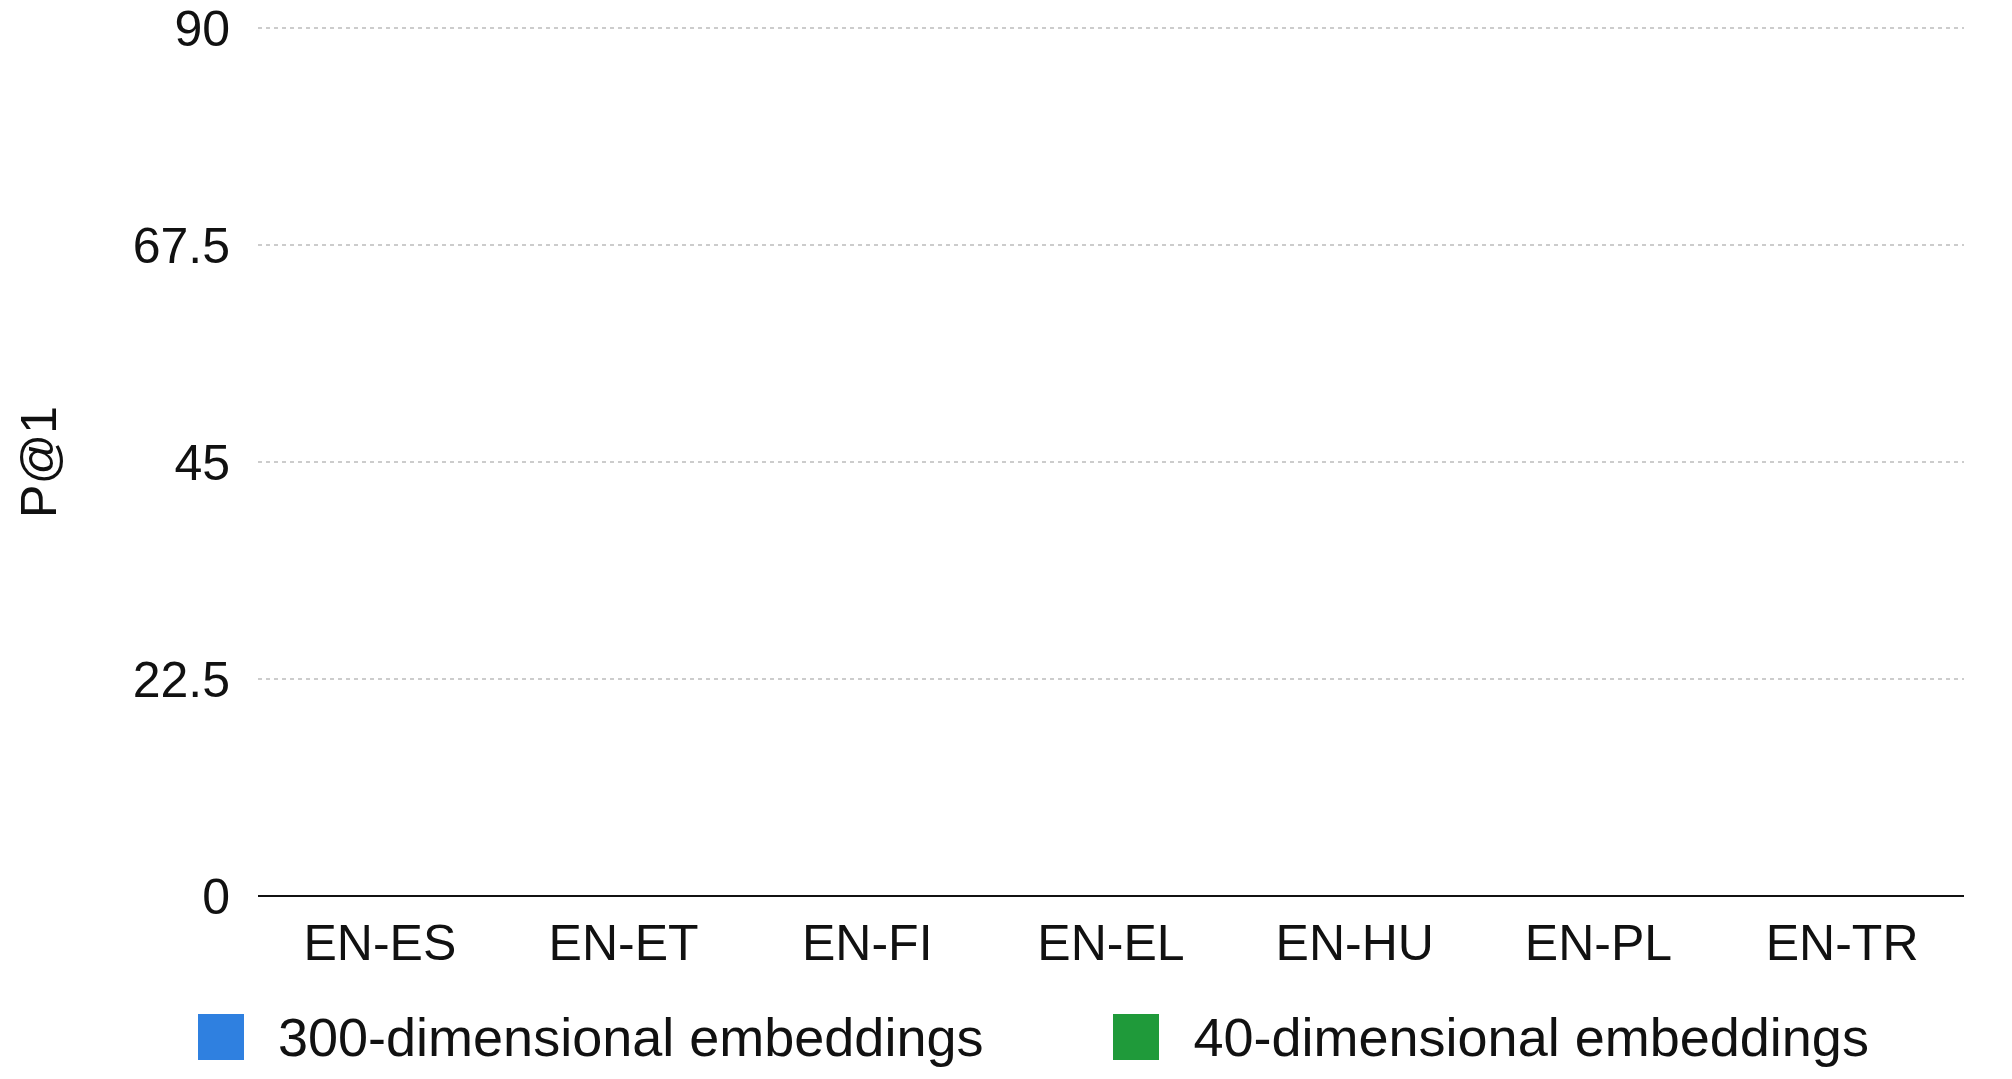  What do you see at coordinates (181, 245) in the screenshot?
I see `y-tick-label: 67.5` at bounding box center [181, 245].